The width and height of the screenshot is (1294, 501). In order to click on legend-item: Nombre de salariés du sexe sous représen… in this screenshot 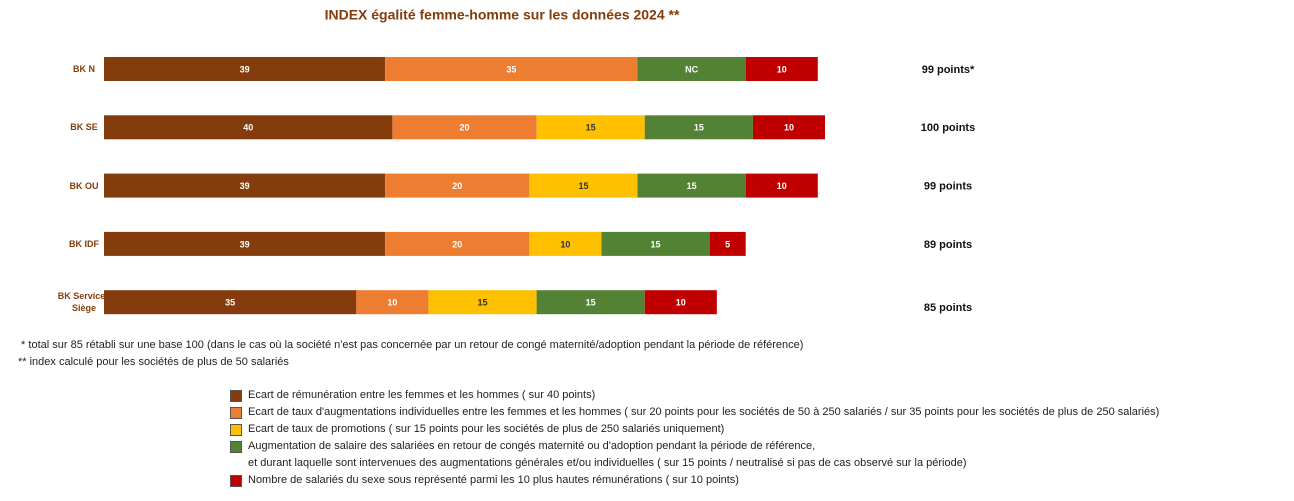, I will do `click(484, 481)`.